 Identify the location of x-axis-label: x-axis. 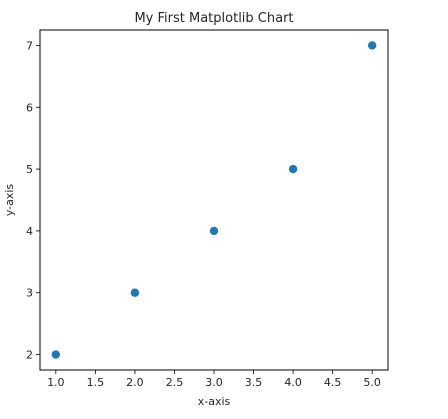
(214, 401).